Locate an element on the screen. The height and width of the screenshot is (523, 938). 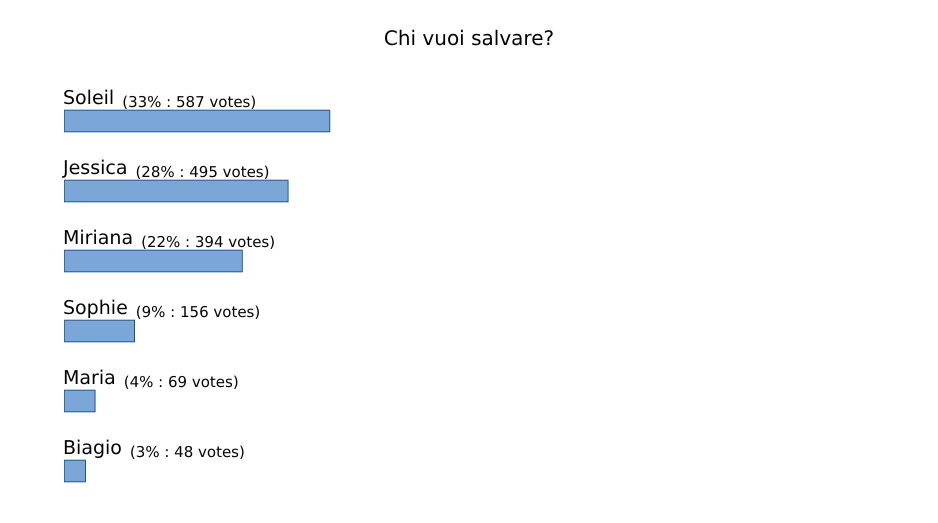
text: Chi vuoi salvare? is located at coordinates (469, 38).